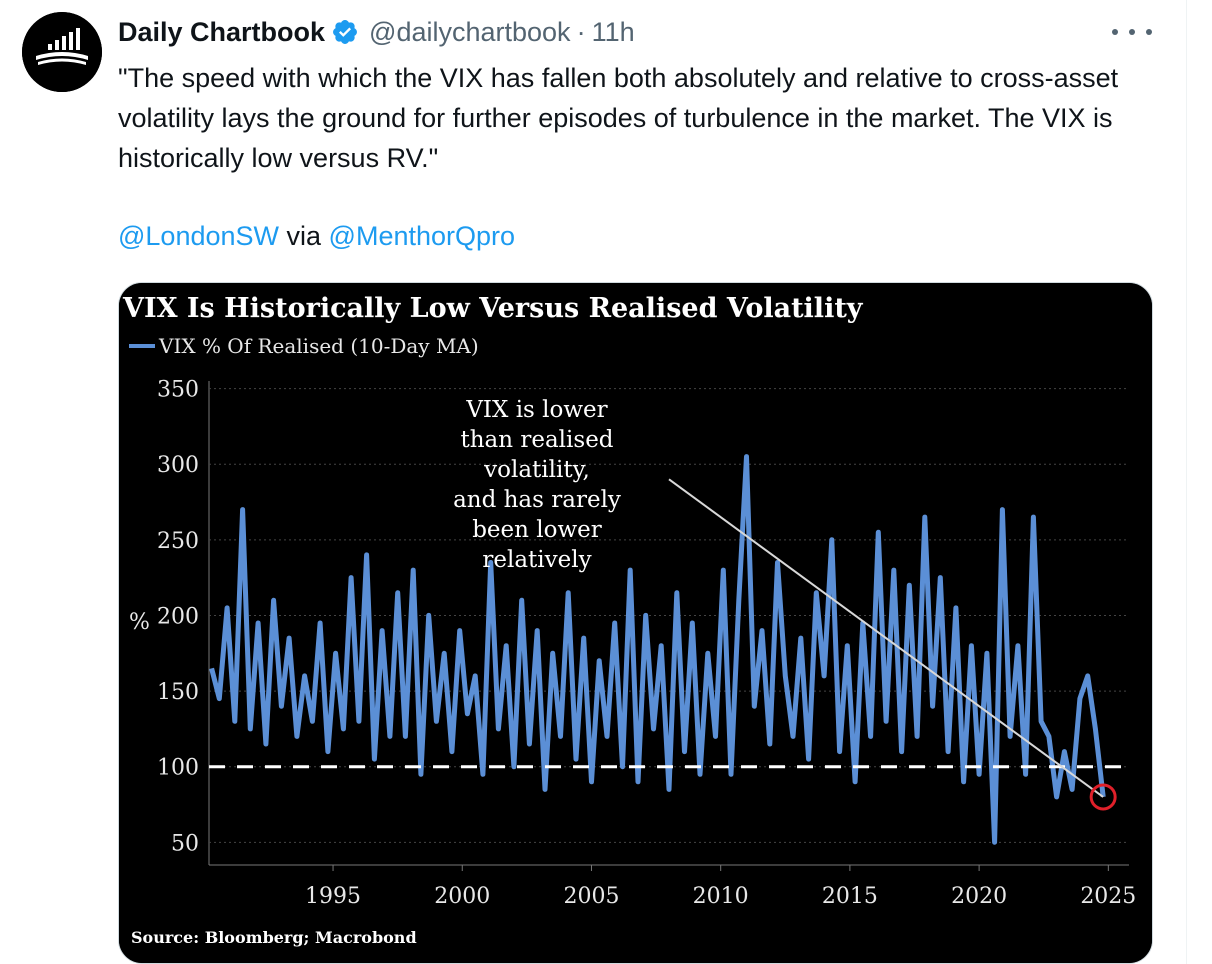 The image size is (1212, 964). Describe the element at coordinates (304, 236) in the screenshot. I see `via-text: via` at that location.